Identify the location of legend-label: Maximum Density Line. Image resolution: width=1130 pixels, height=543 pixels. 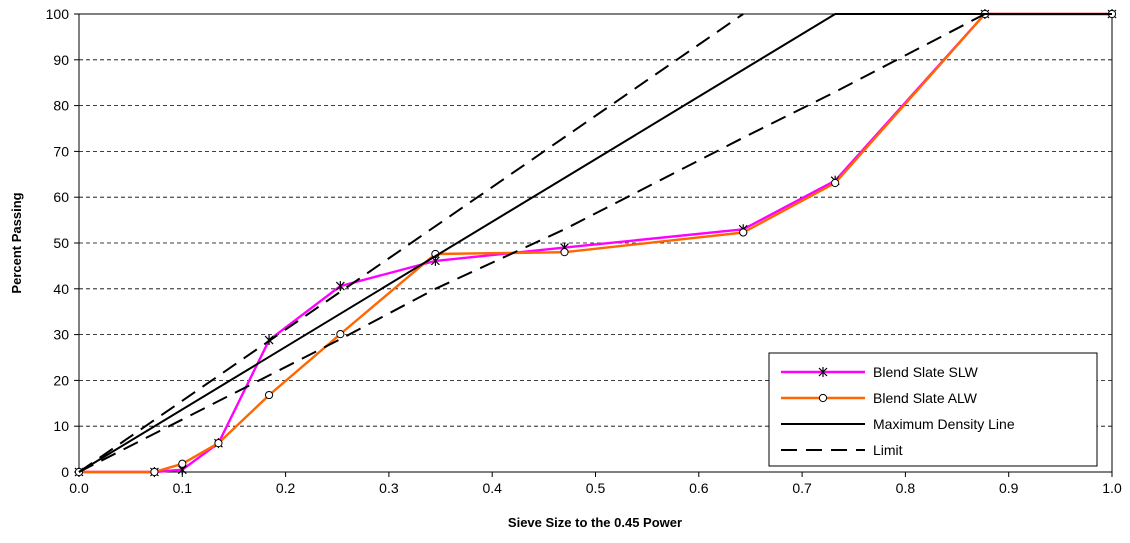
(944, 424).